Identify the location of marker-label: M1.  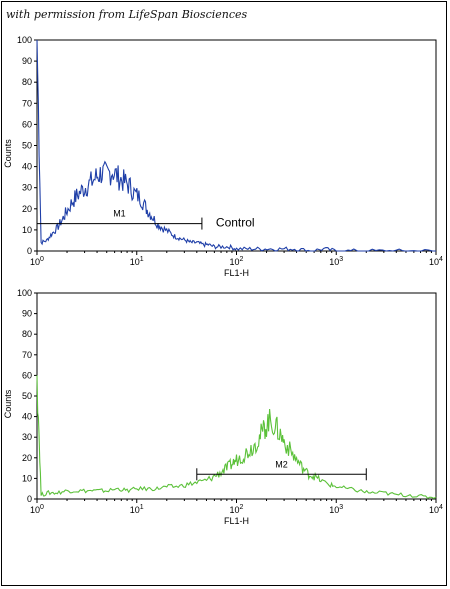
(119, 214).